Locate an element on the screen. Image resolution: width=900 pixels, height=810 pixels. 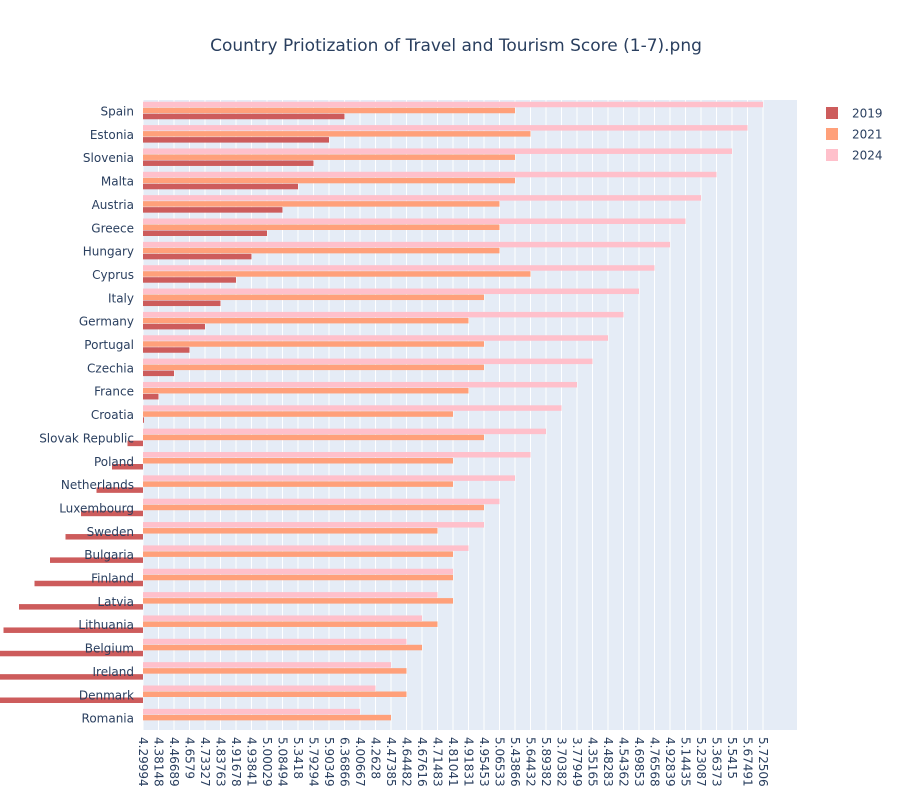
x-tick-label: 4.48283 is located at coordinates (608, 762).